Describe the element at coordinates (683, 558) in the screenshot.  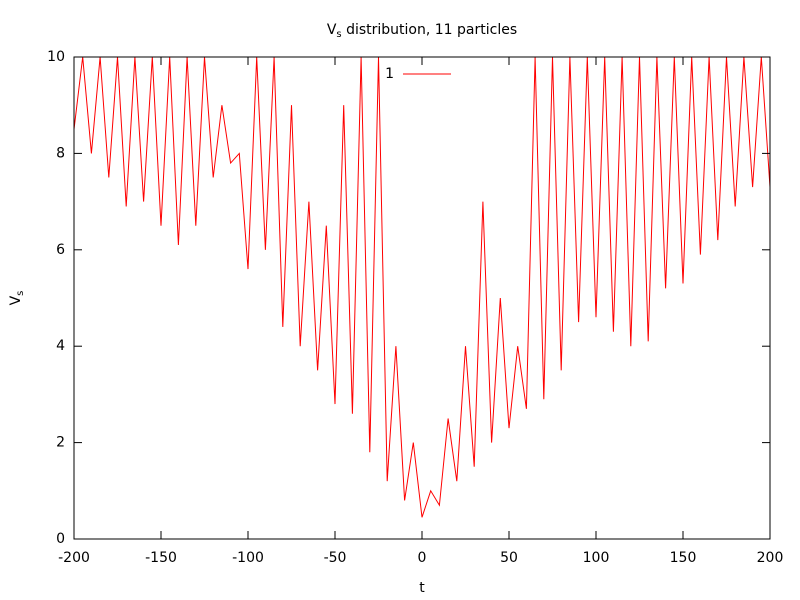
I see `x-tick-label: 150` at that location.